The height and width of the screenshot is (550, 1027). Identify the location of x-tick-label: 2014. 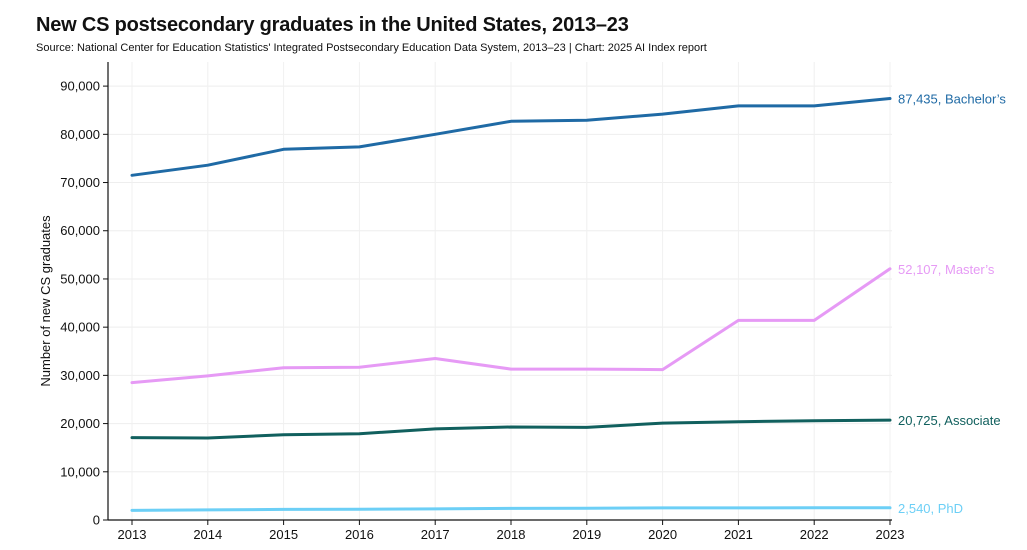
(207, 534).